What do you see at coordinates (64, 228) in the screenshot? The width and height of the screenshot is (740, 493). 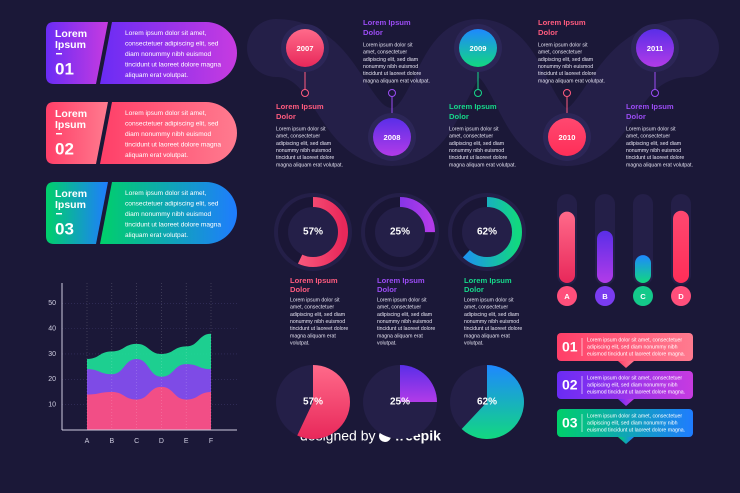 I see `card-number: 03` at bounding box center [64, 228].